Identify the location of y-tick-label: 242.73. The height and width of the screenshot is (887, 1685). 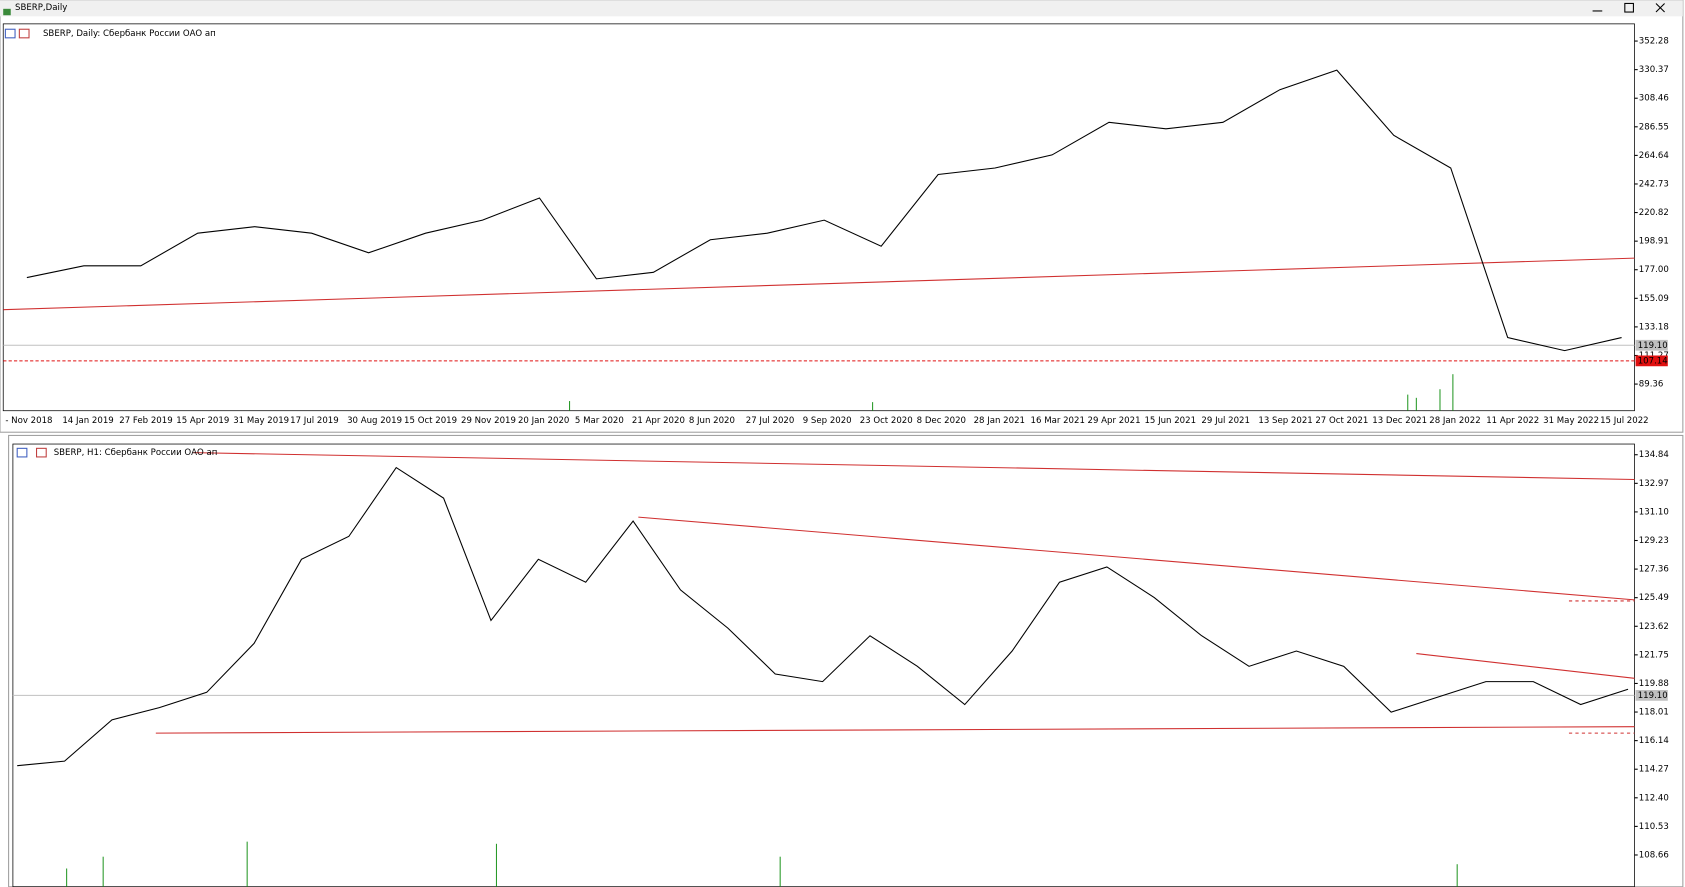
(1654, 184).